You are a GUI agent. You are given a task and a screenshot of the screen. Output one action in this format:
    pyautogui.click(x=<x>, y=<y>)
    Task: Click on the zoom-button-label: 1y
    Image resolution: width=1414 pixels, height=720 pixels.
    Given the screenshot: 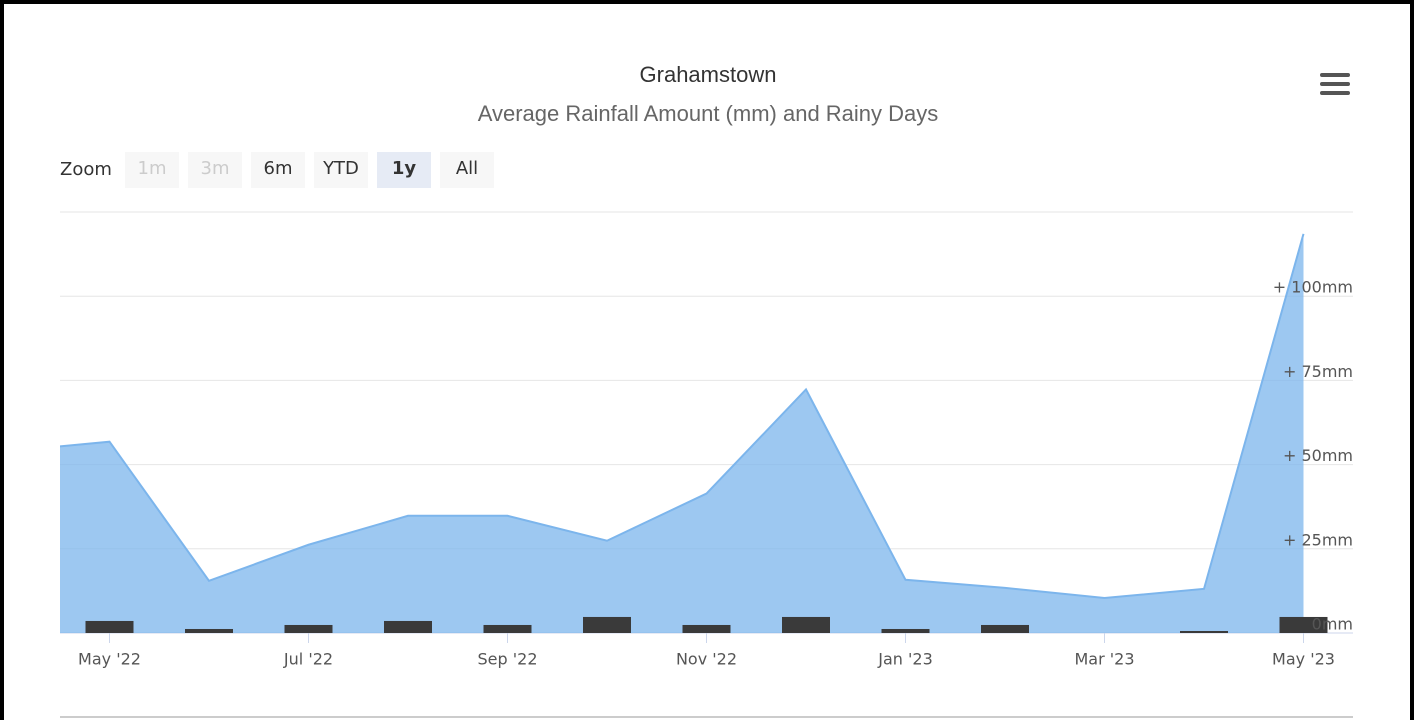 What is the action you would take?
    pyautogui.click(x=404, y=168)
    